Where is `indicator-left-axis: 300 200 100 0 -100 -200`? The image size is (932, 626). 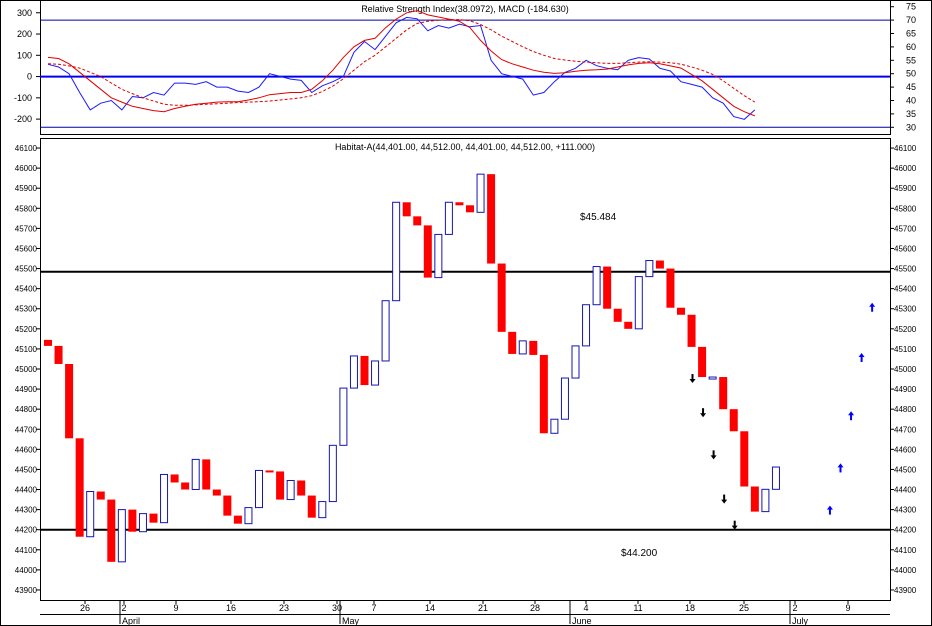
indicator-left-axis: 300 200 100 0 -100 -200 is located at coordinates (27, 66).